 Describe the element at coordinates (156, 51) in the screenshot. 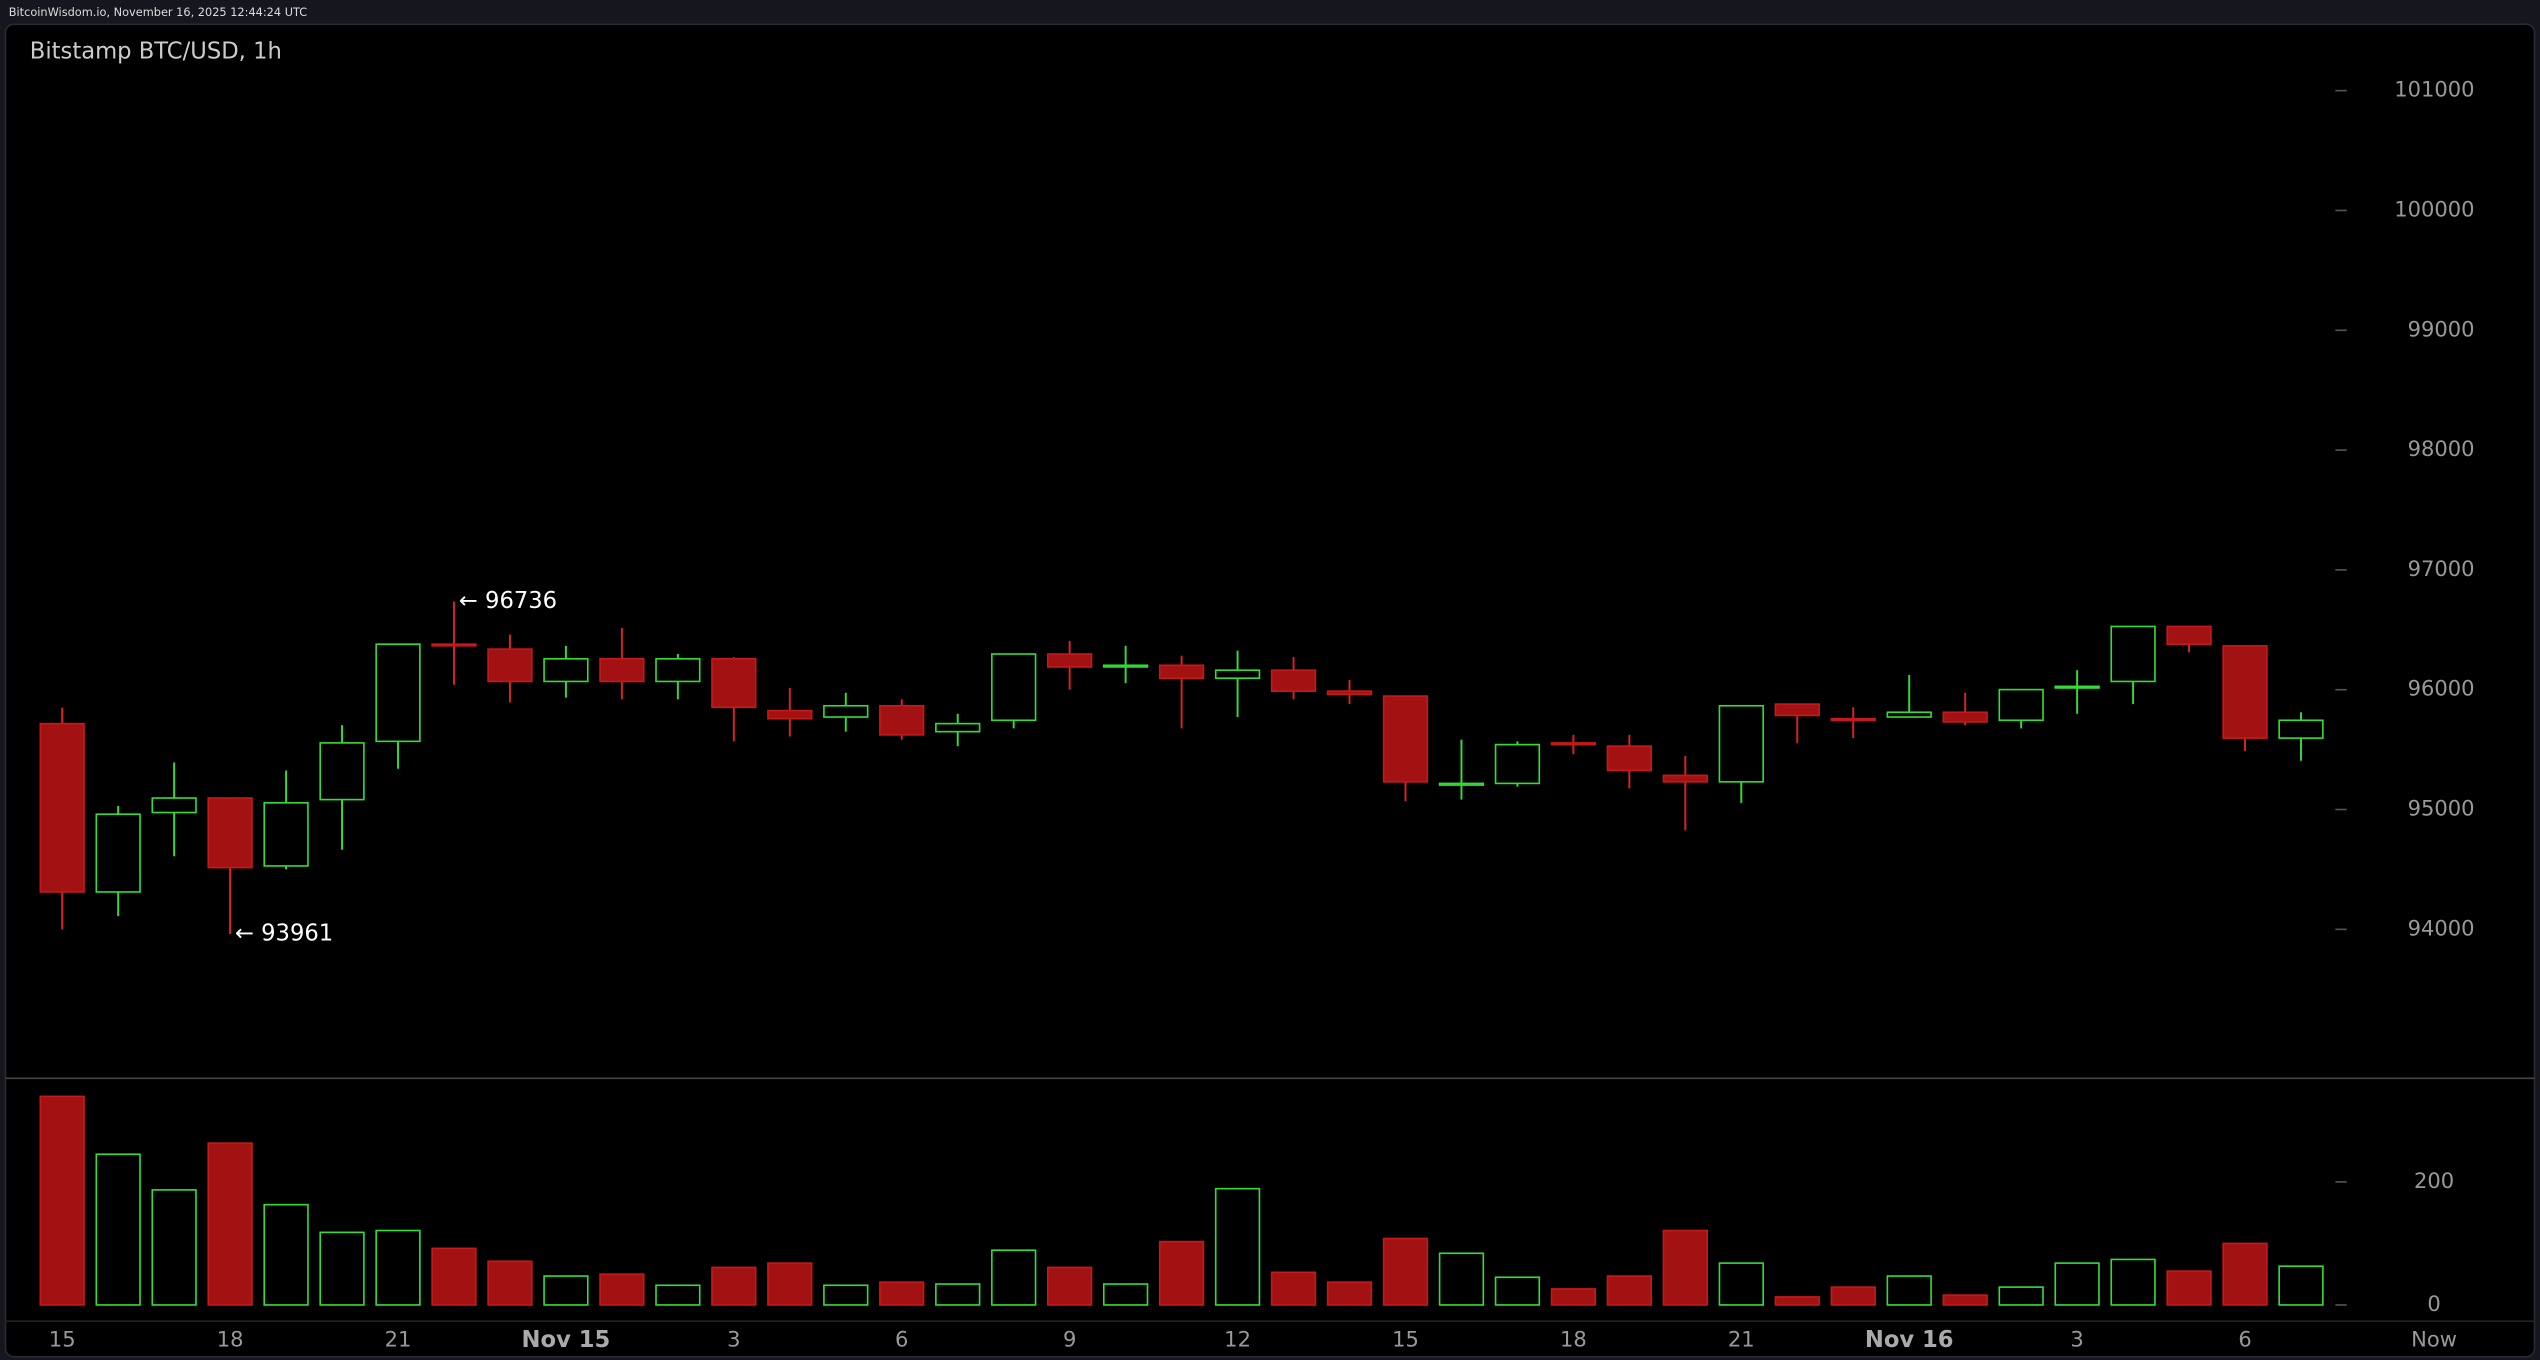

I see `chart-title: Bitstamp BTC/USD, 1h` at that location.